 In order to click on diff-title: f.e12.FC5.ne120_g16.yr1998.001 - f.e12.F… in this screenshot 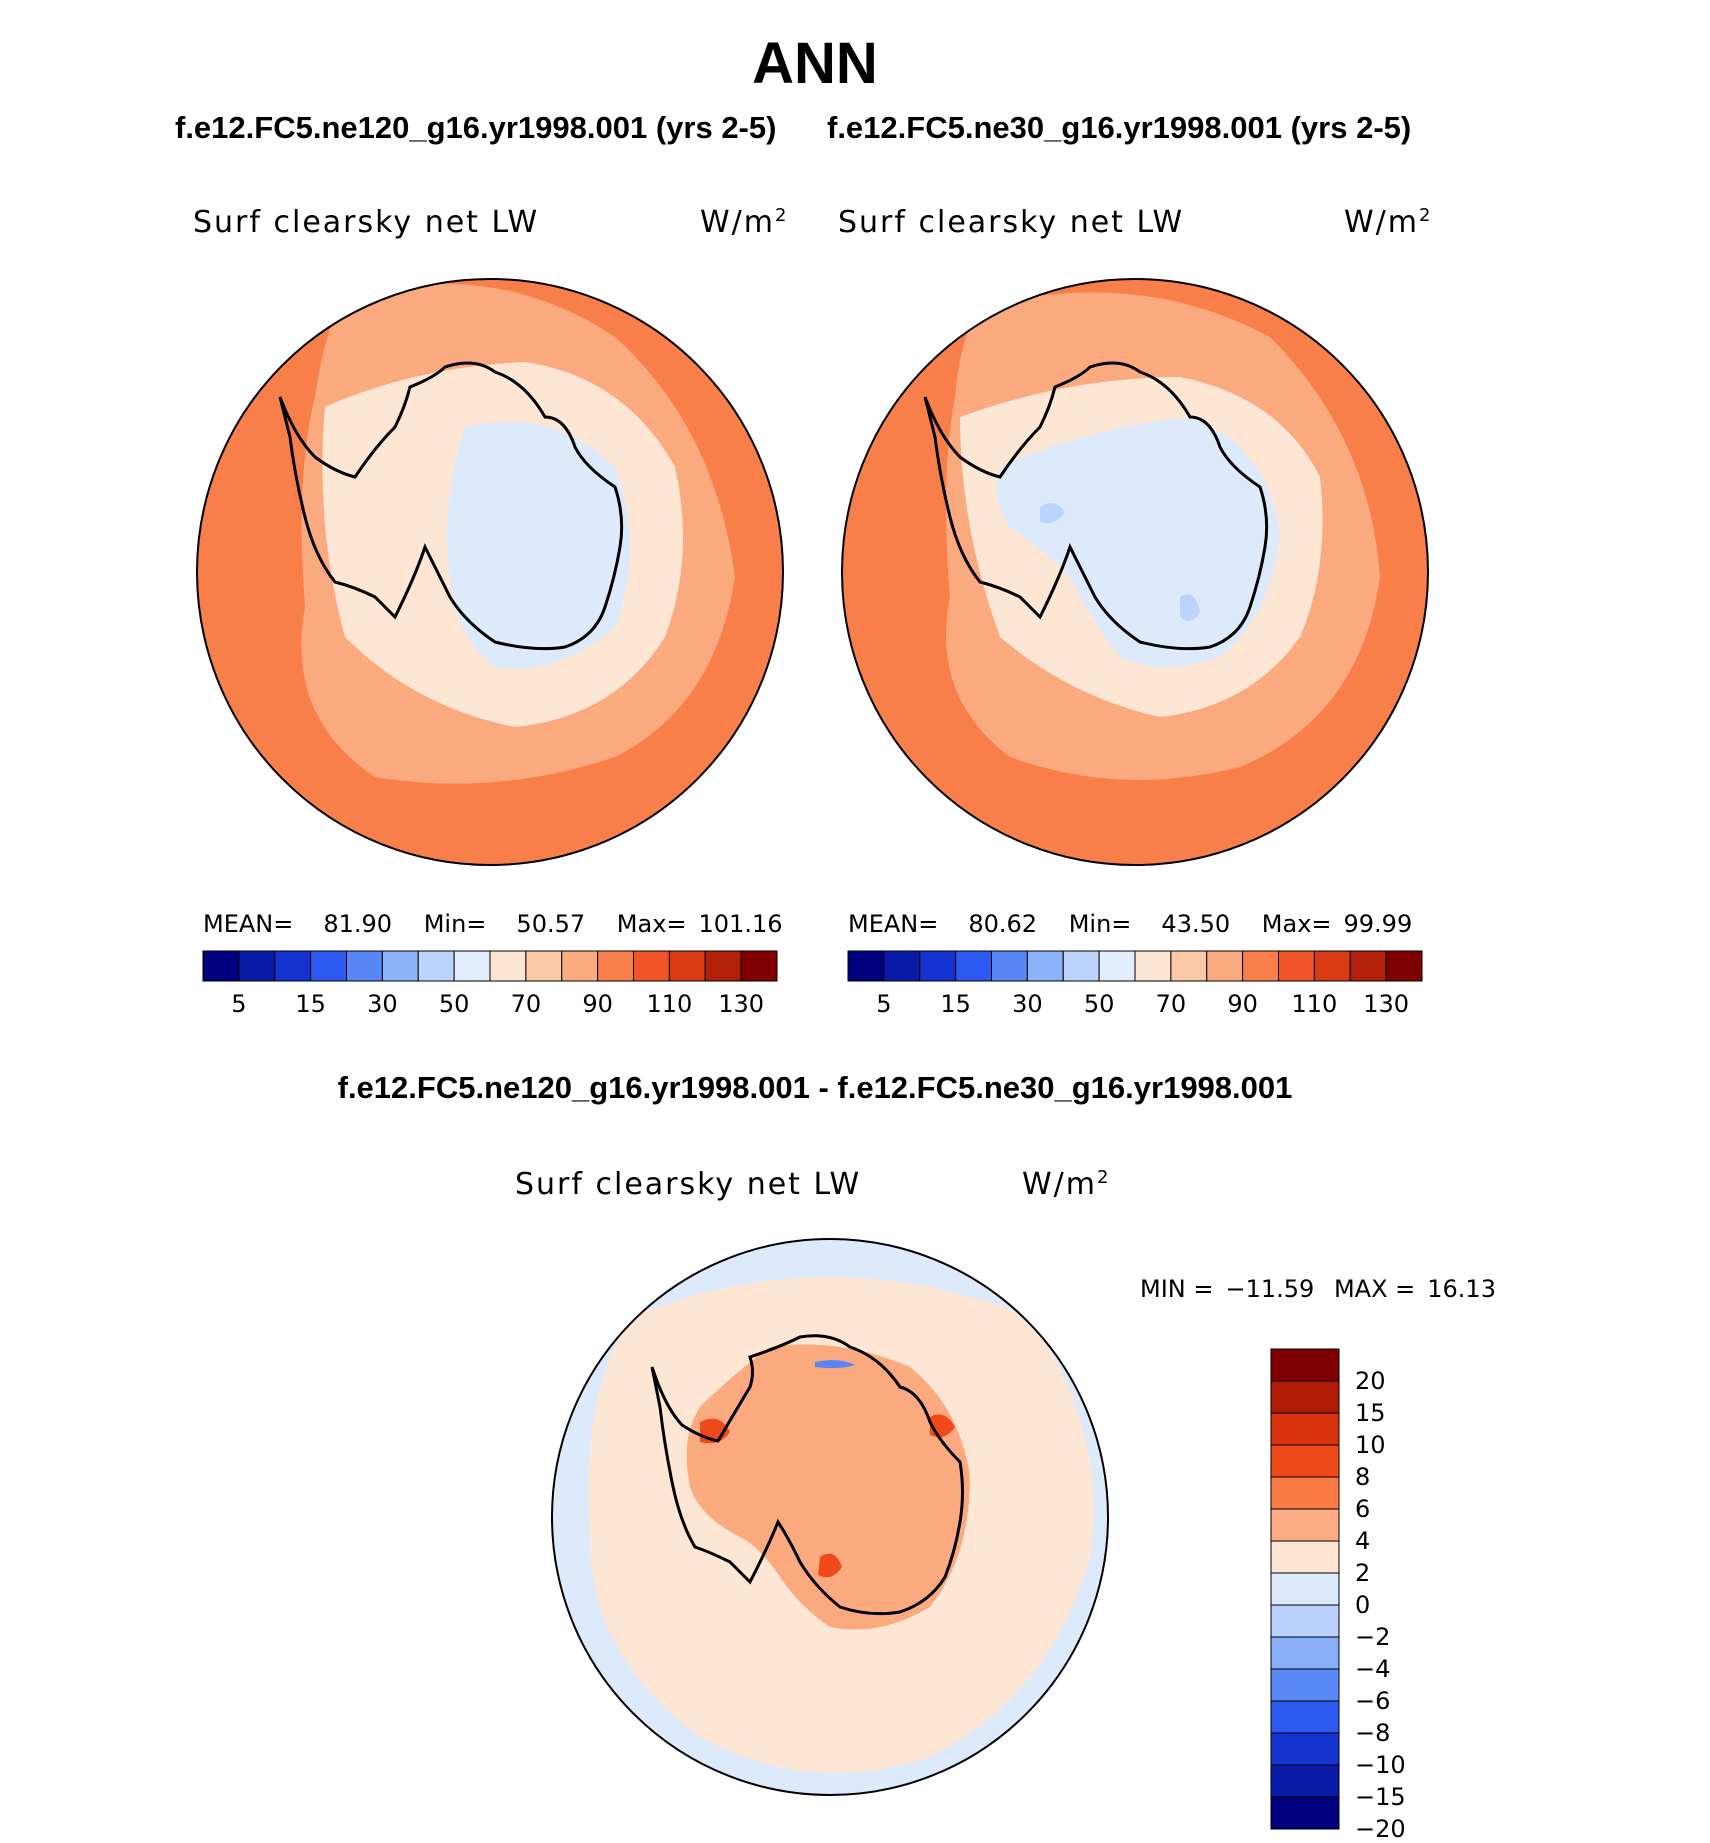, I will do `click(815, 1087)`.